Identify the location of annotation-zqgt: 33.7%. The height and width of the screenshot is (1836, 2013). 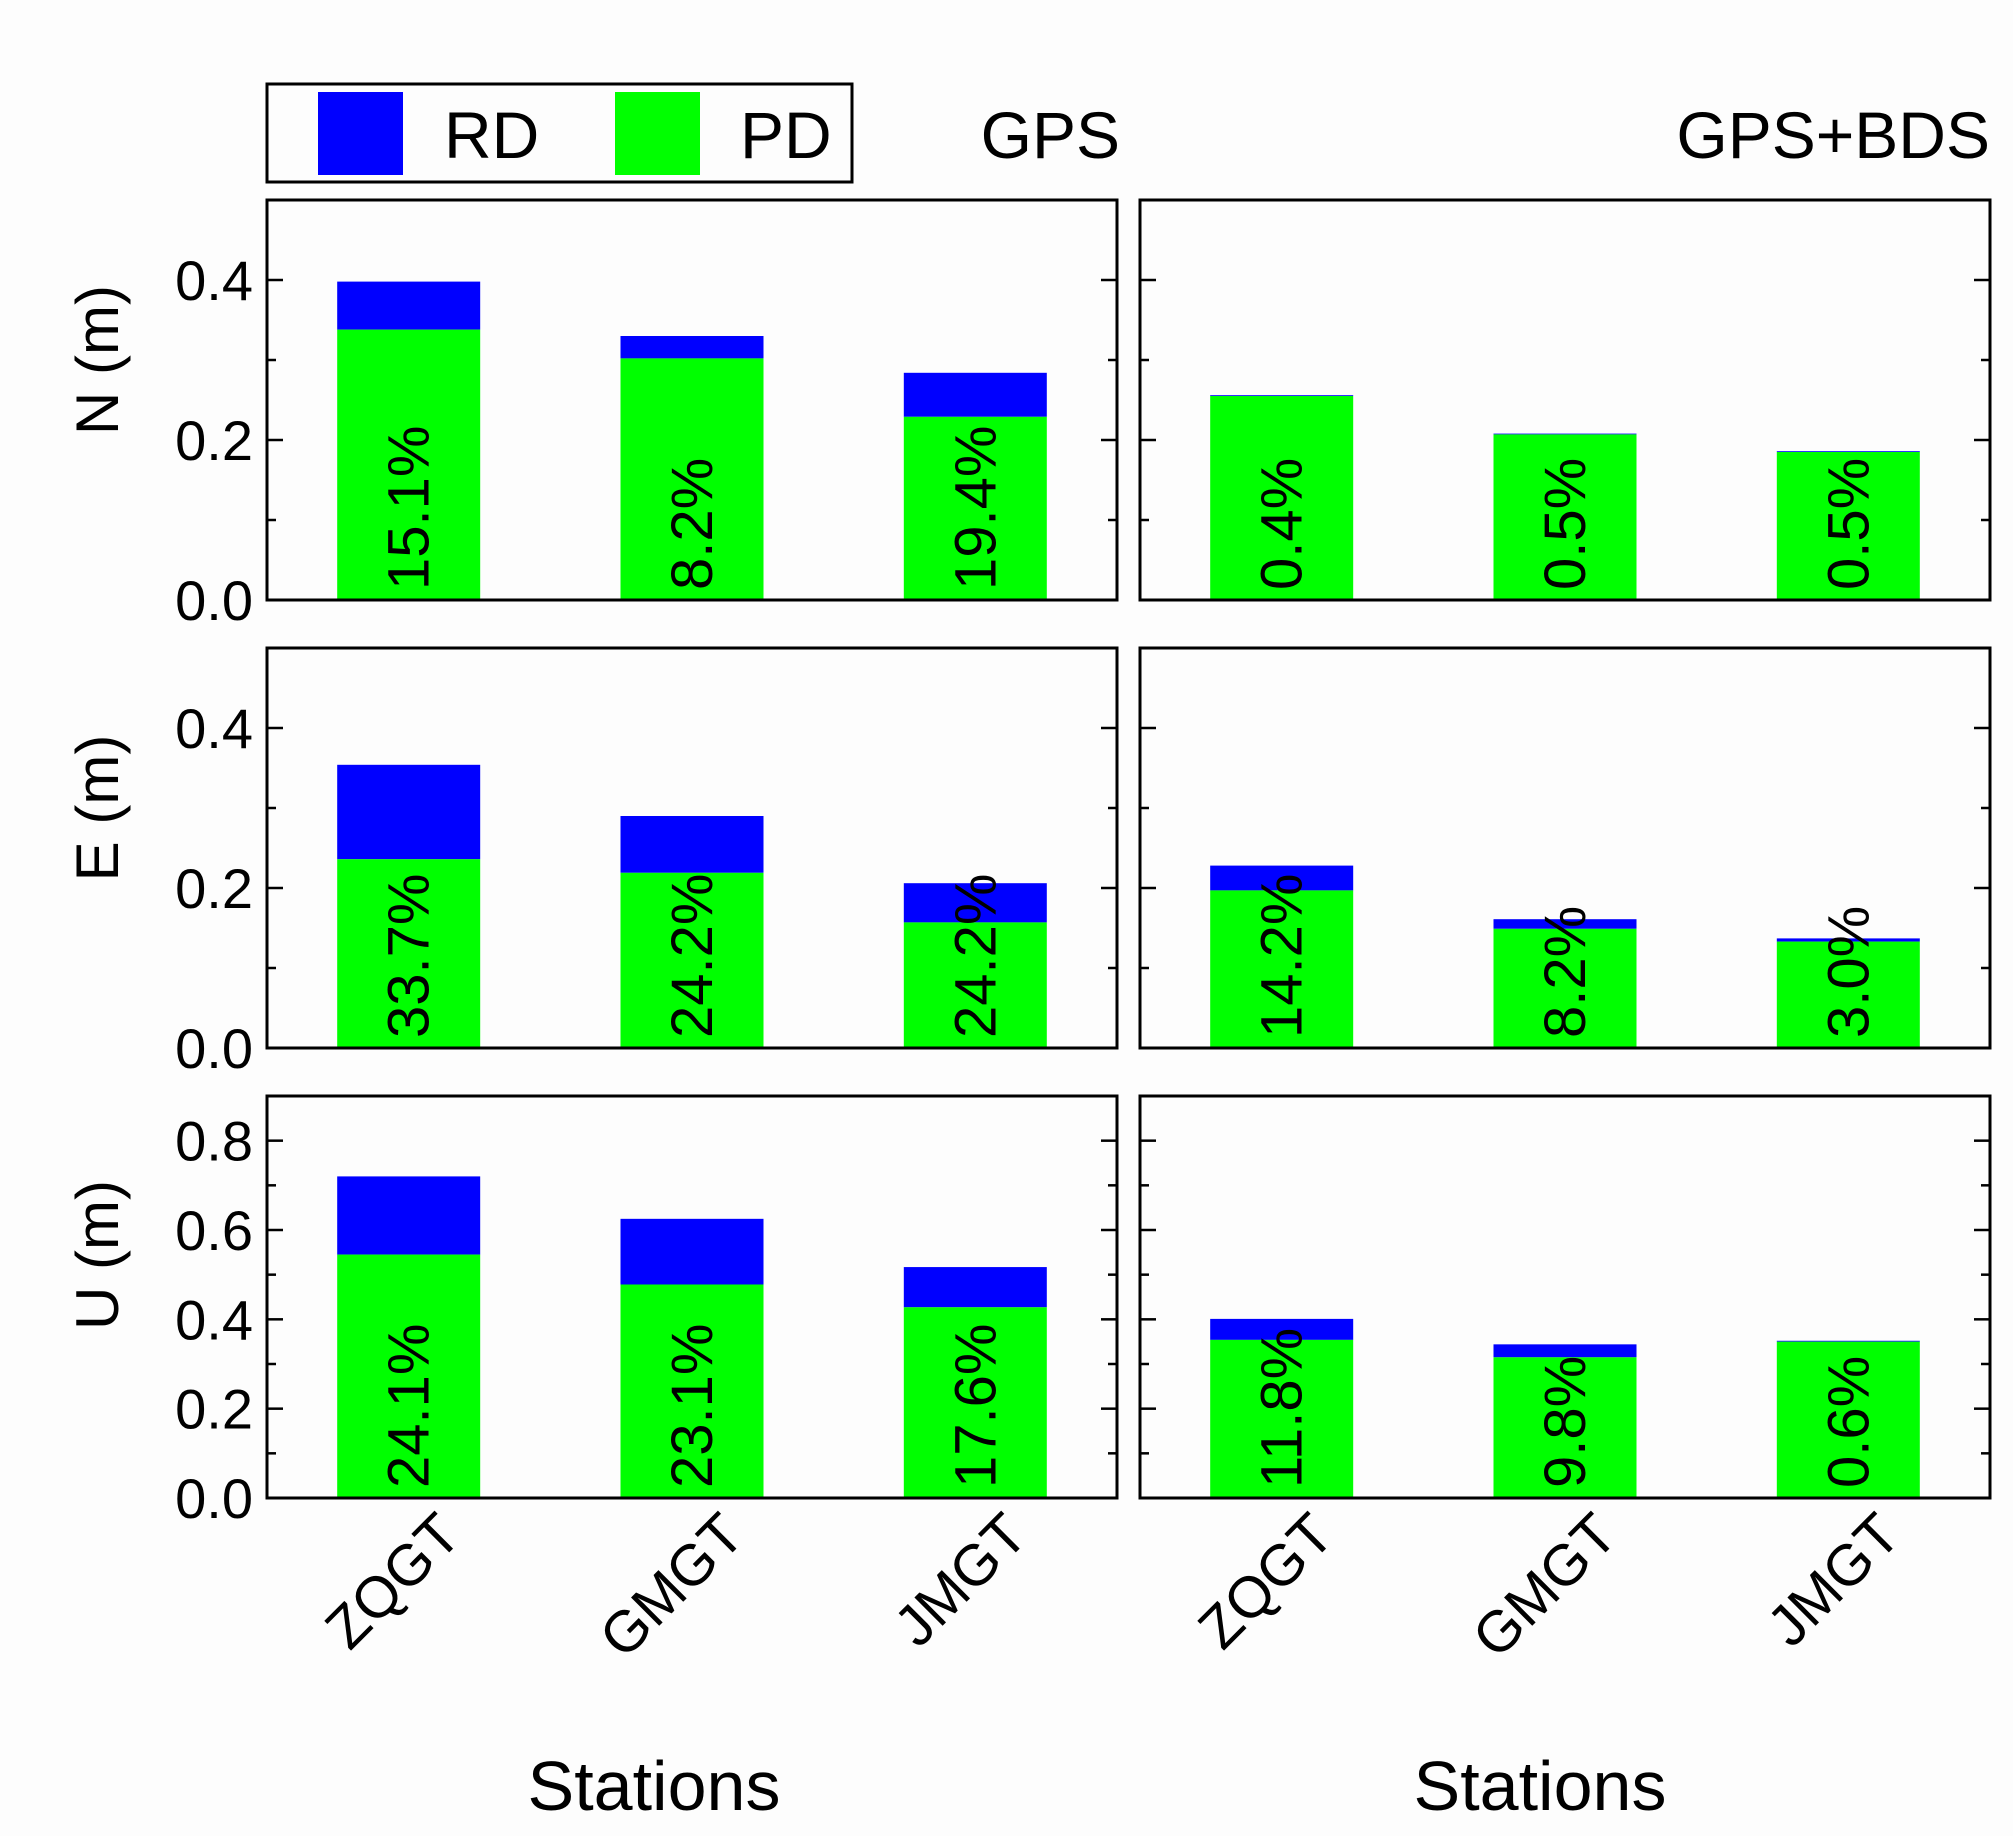
(409, 956).